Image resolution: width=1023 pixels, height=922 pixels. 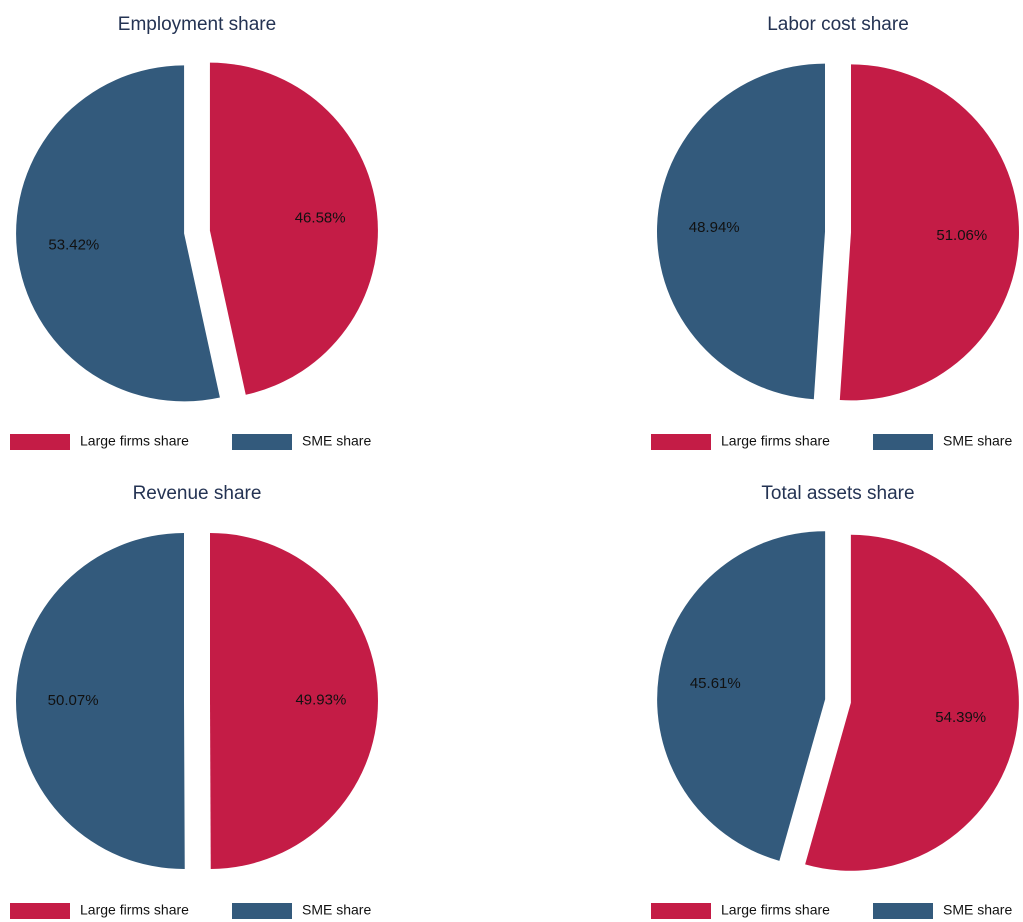 I want to click on data-label: 51.06%, so click(x=961, y=235).